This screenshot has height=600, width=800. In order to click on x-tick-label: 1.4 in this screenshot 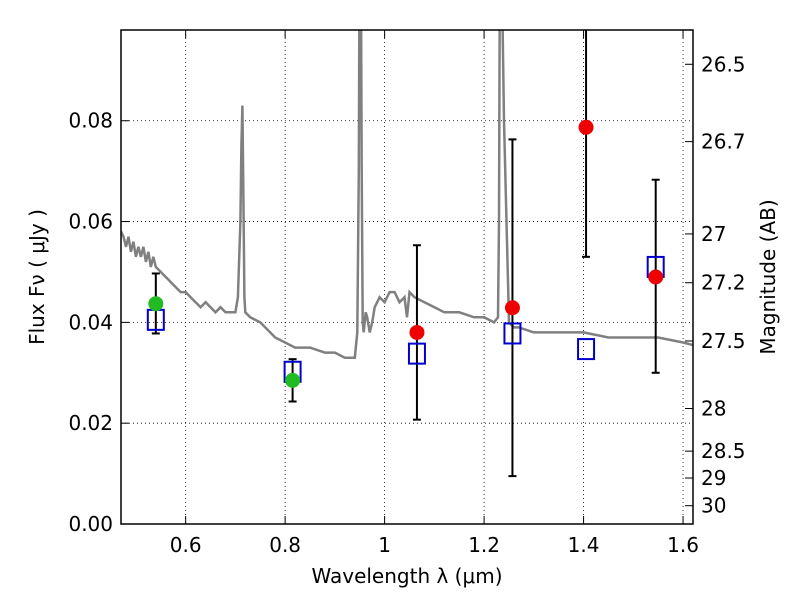, I will do `click(584, 545)`.